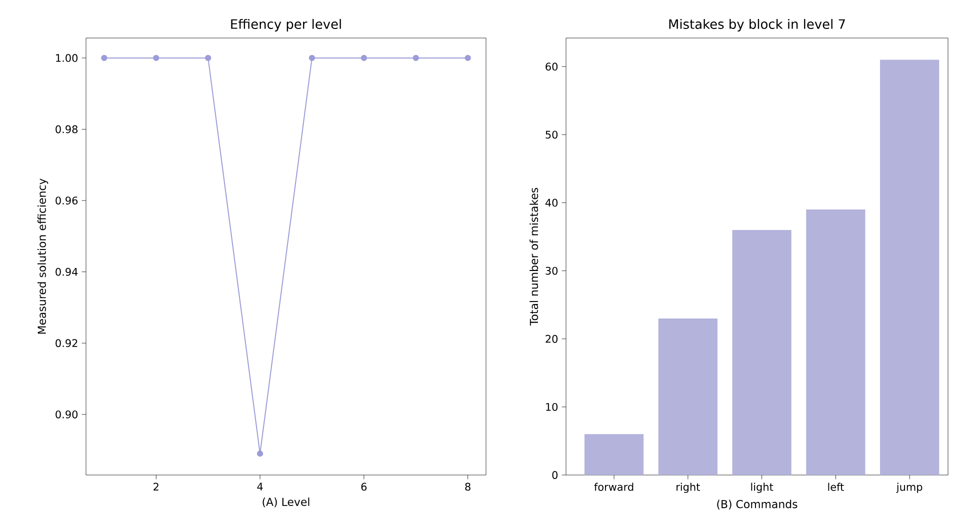  Describe the element at coordinates (534, 257) in the screenshot. I see `y-axis-title: Total number of mistakes` at that location.